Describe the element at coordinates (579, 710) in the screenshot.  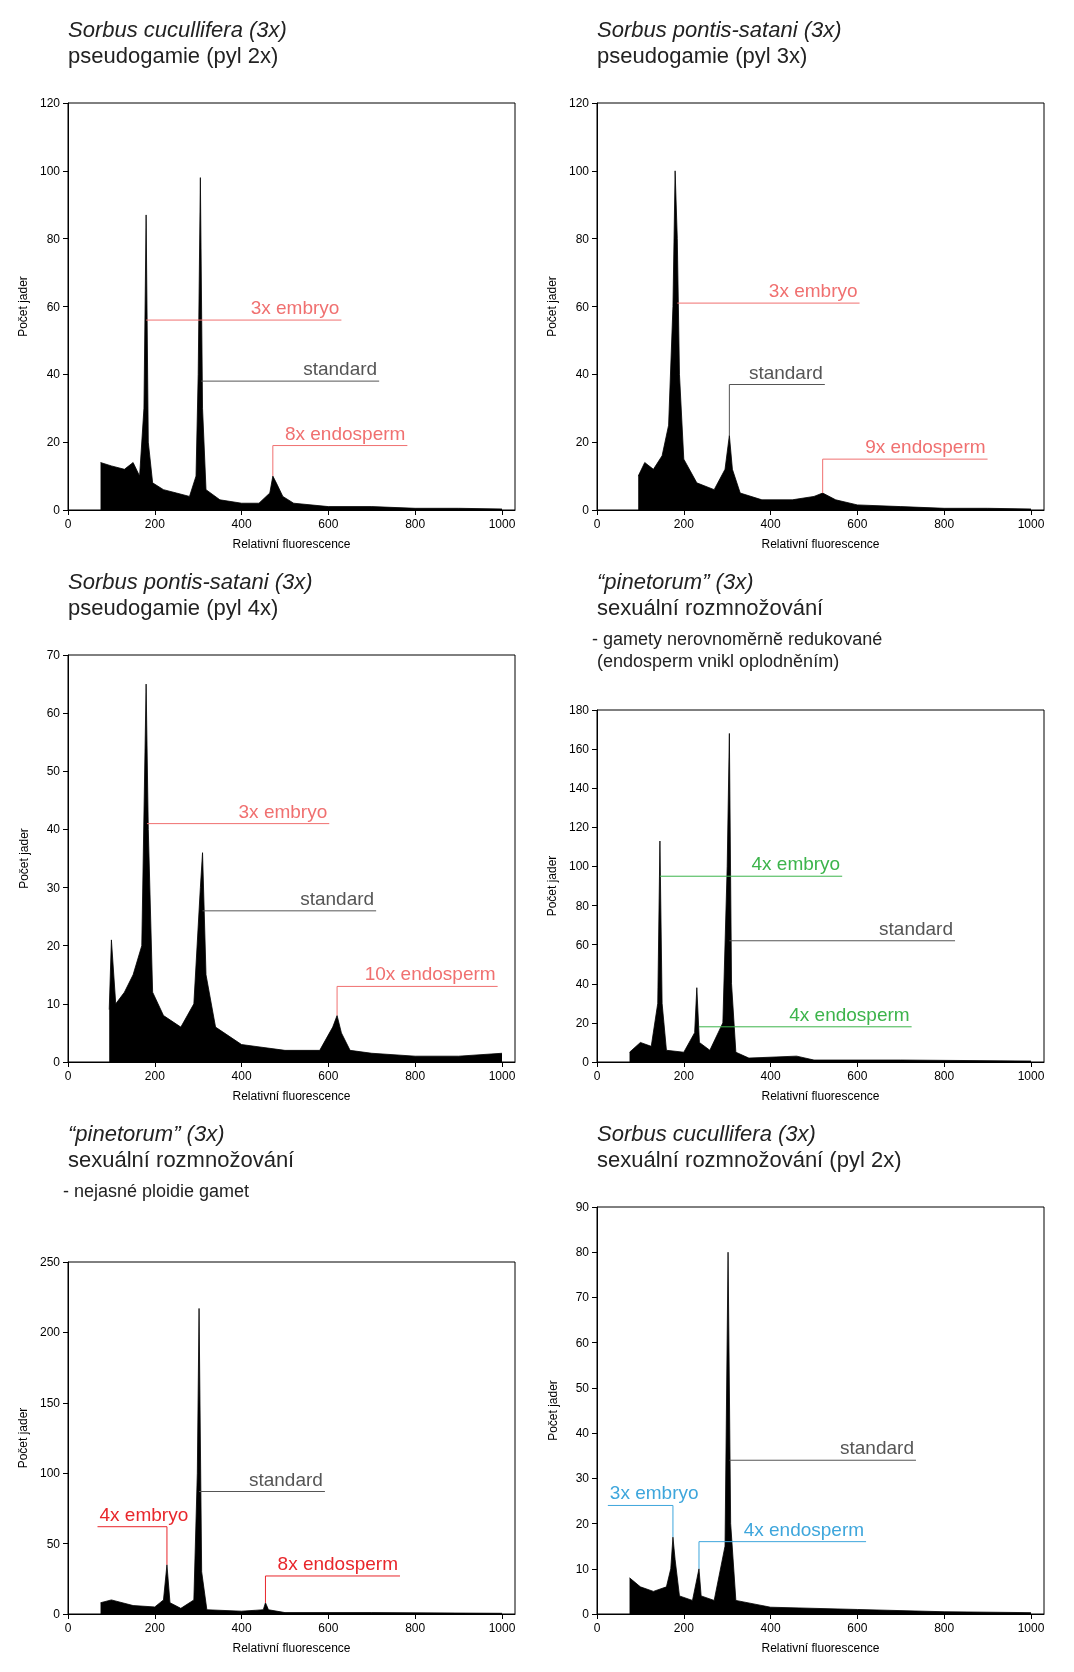
I see `y-tick-label: 180` at that location.